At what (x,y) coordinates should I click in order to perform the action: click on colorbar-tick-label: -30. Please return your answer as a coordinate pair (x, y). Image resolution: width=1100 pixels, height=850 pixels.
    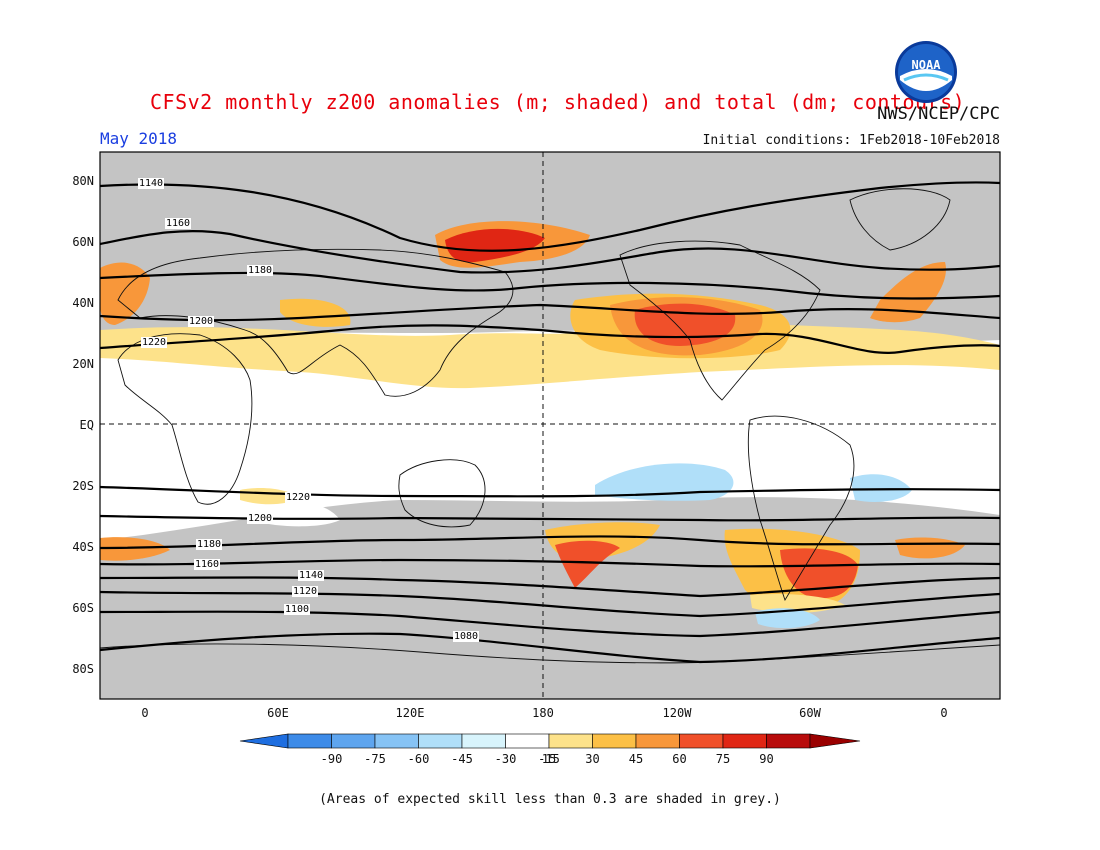
    Looking at the image, I should click on (505, 759).